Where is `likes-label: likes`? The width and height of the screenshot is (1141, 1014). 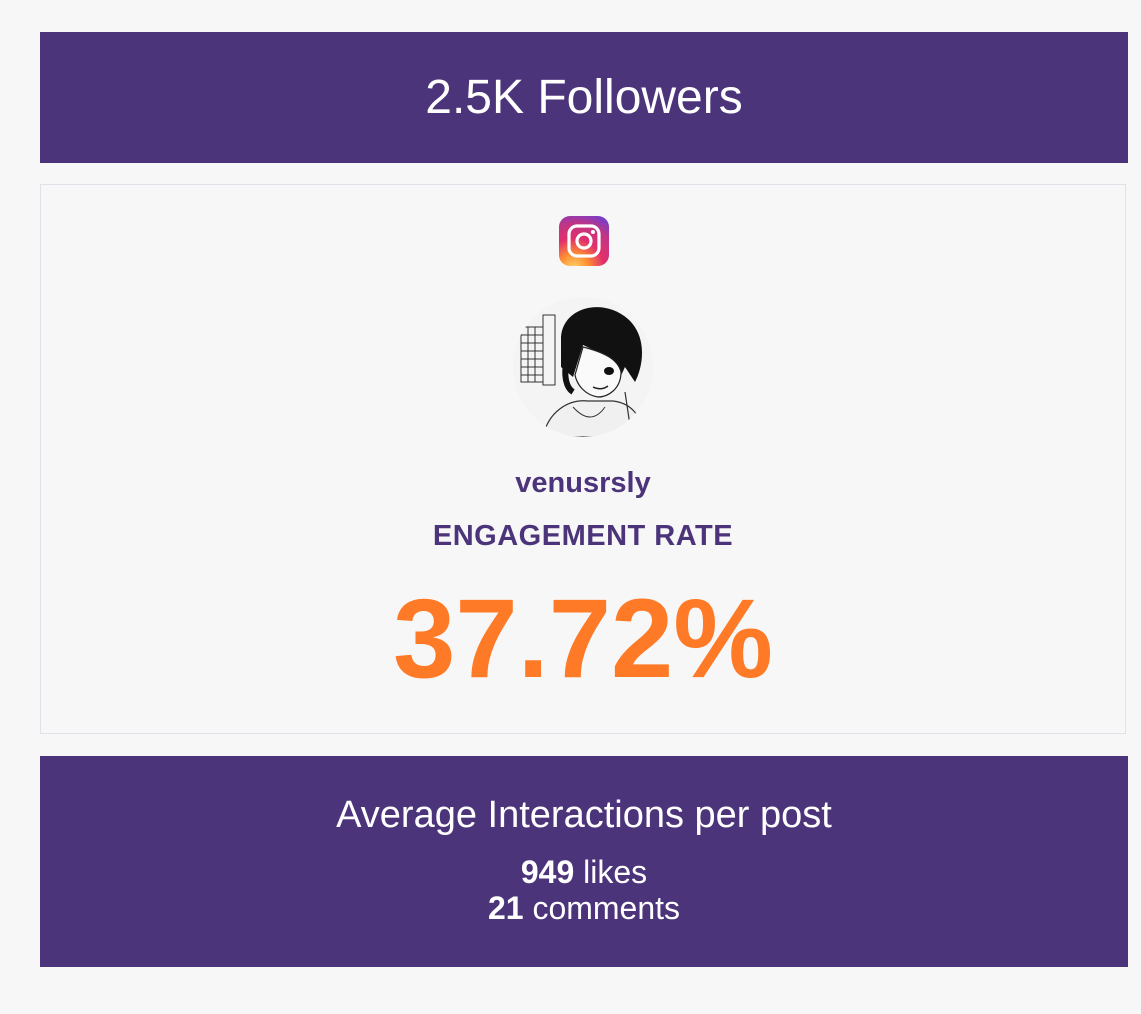 likes-label: likes is located at coordinates (615, 872).